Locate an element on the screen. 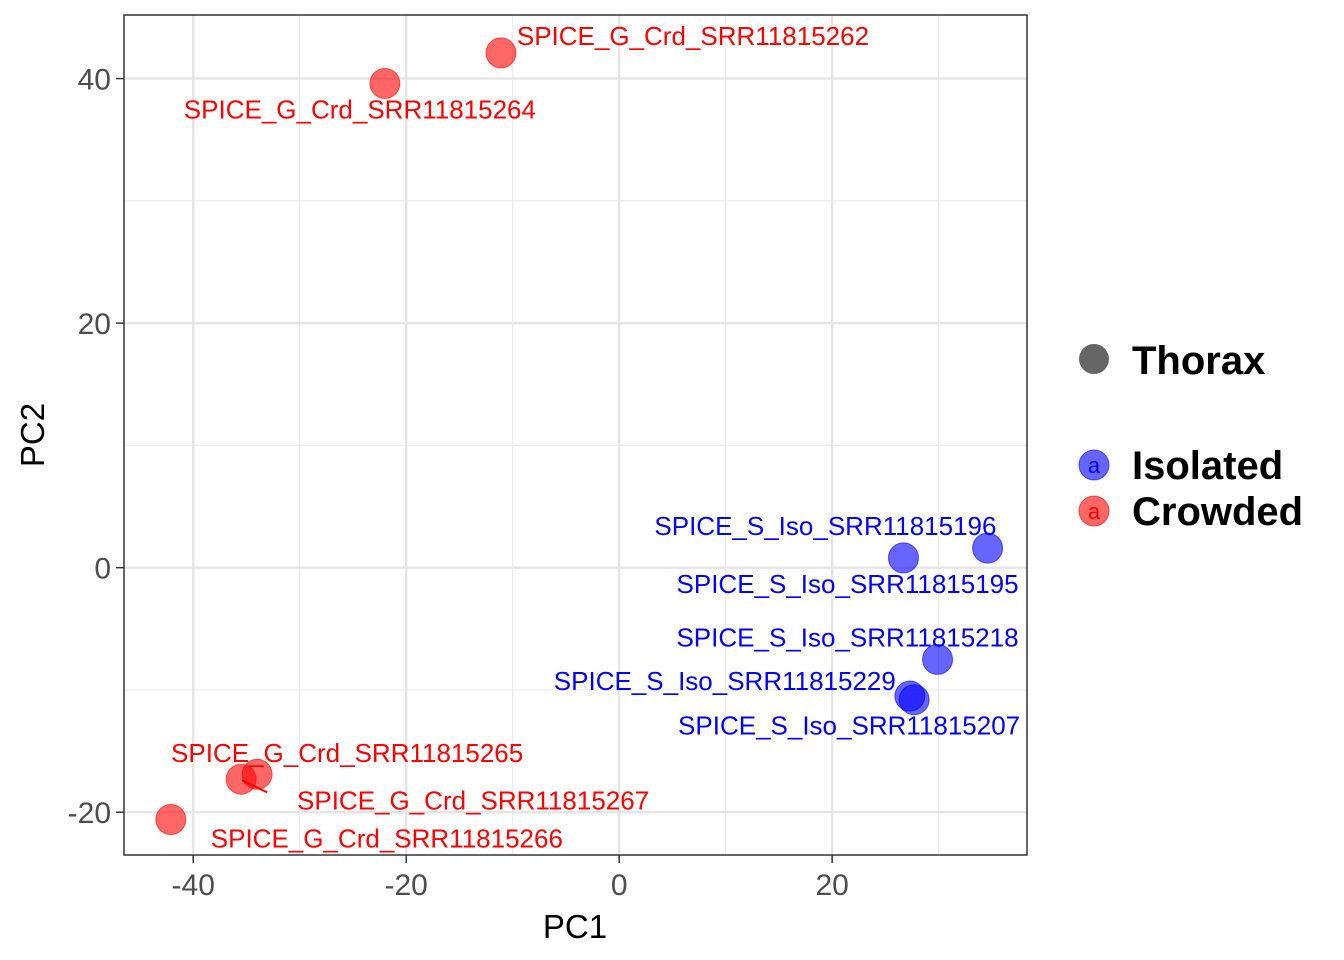  point-label: SPICE_G_Crd_SRR11815265 is located at coordinates (347, 753).